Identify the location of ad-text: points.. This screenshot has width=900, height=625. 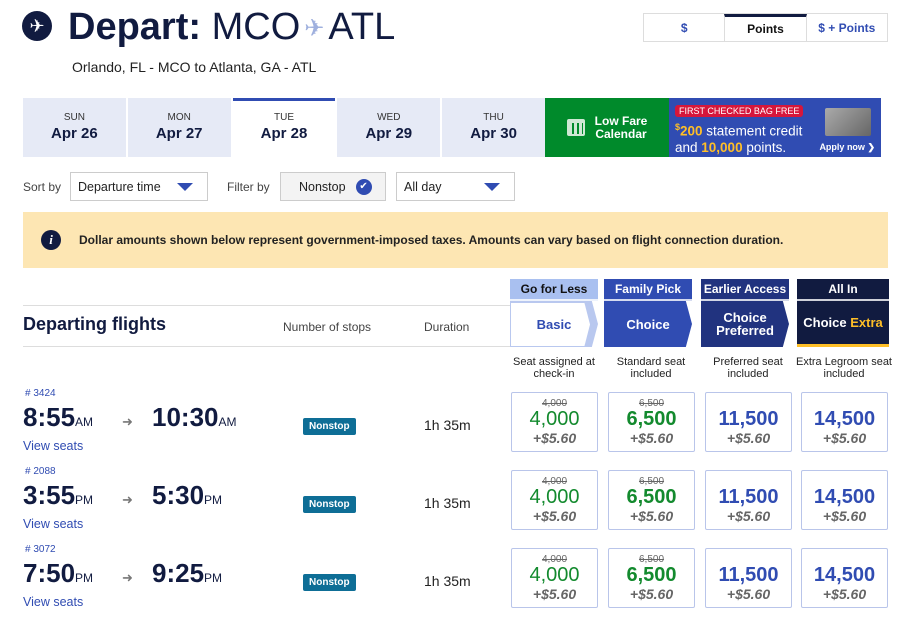
(764, 147).